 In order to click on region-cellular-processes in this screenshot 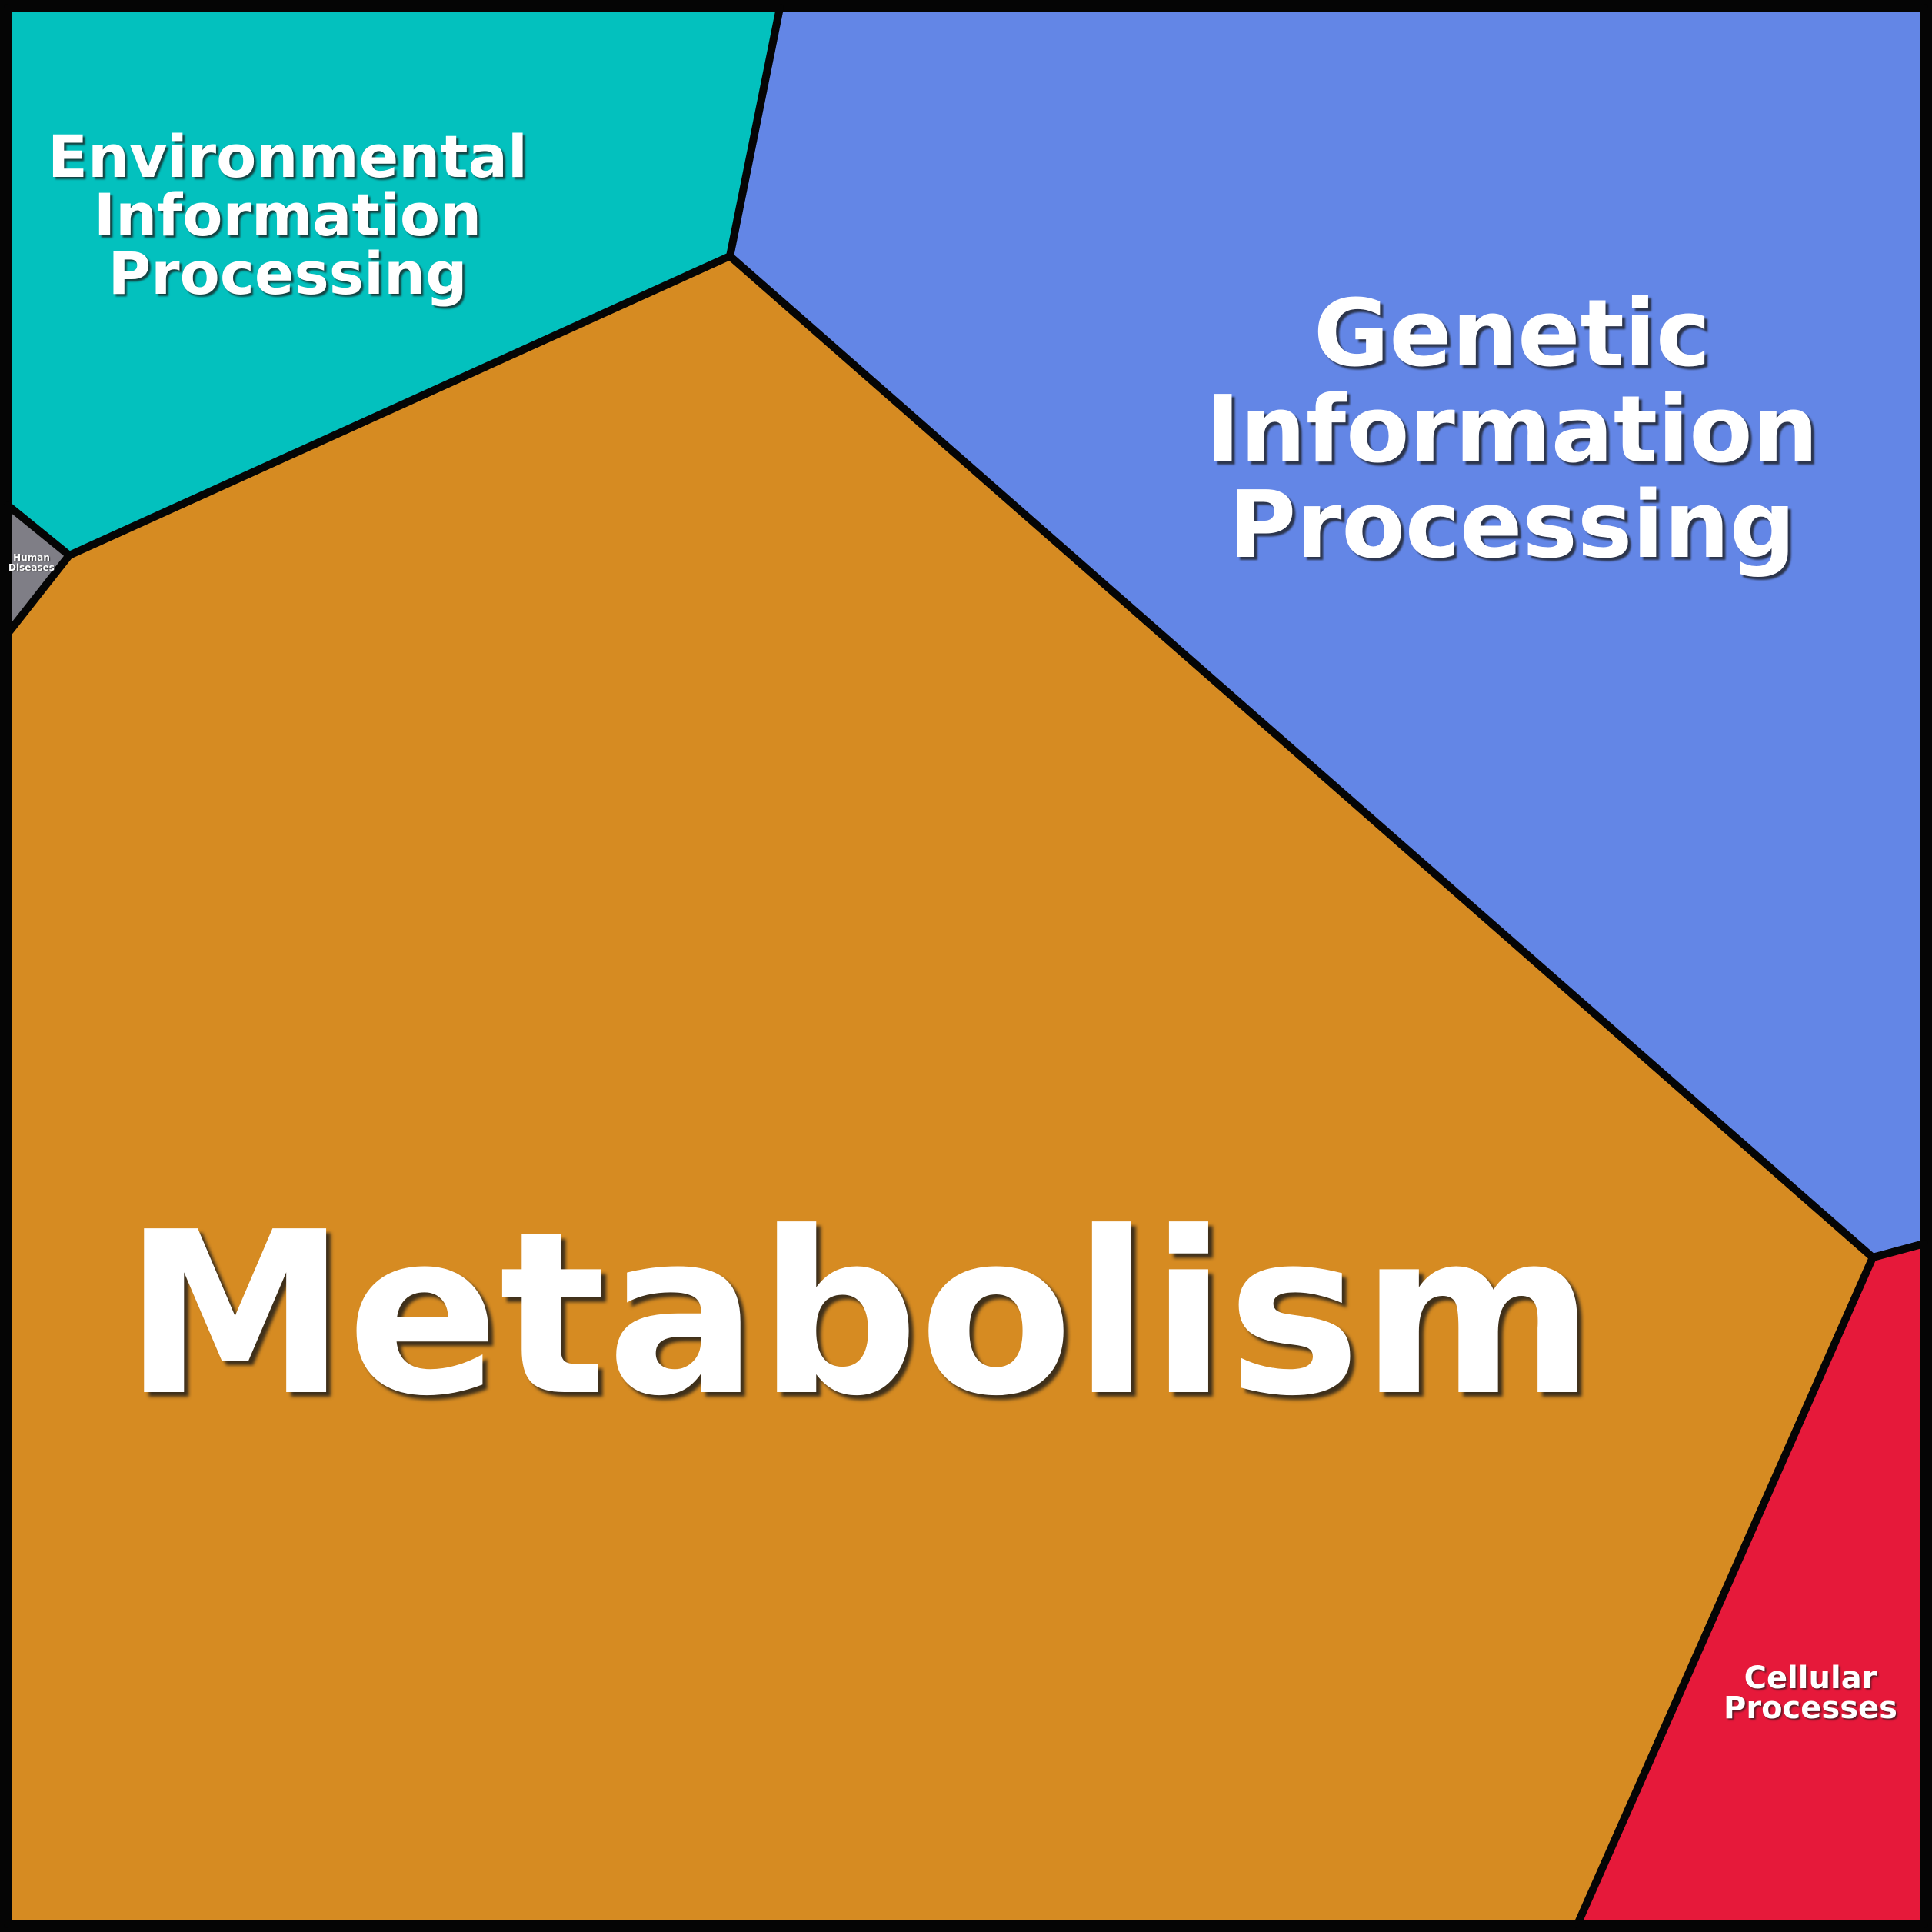, I will do `click(1751, 1584)`.